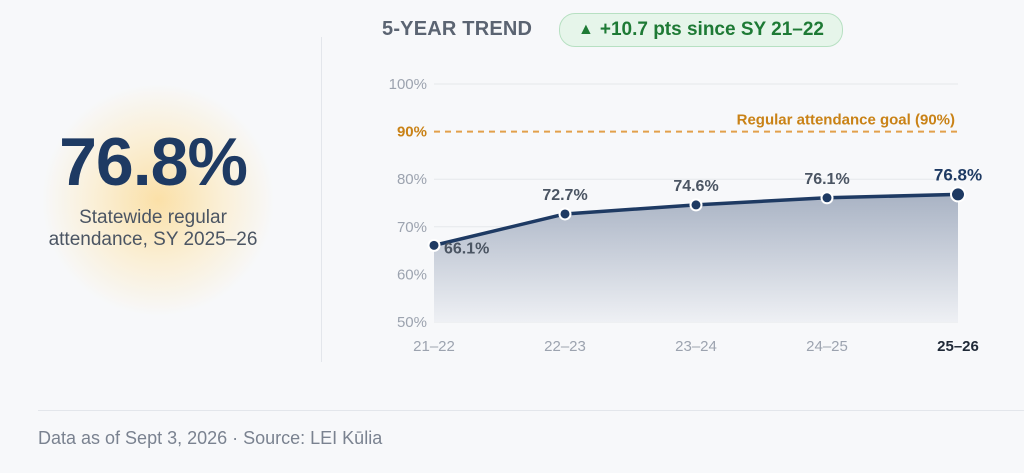 This screenshot has width=1024, height=473. Describe the element at coordinates (531, 410) in the screenshot. I see `horizontal-divider` at that location.